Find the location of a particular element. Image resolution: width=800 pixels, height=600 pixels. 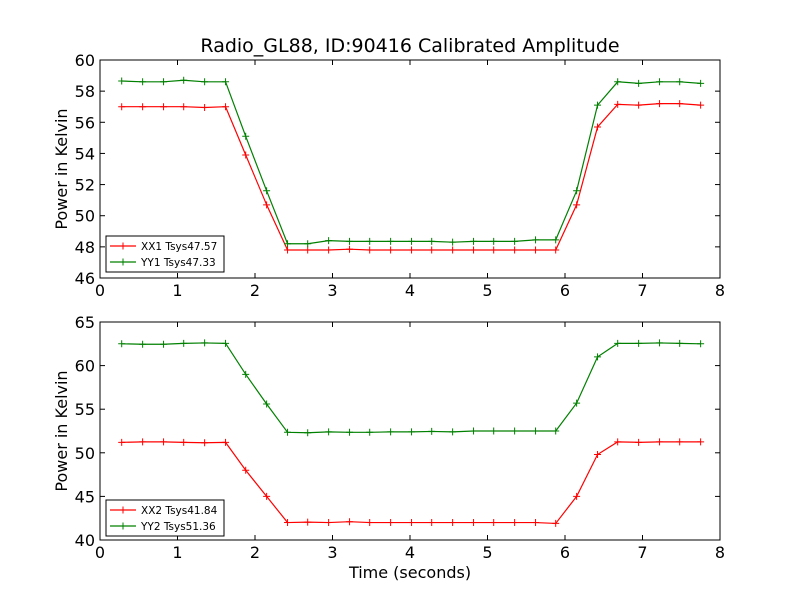

x-tick-label: 5 is located at coordinates (487, 290).